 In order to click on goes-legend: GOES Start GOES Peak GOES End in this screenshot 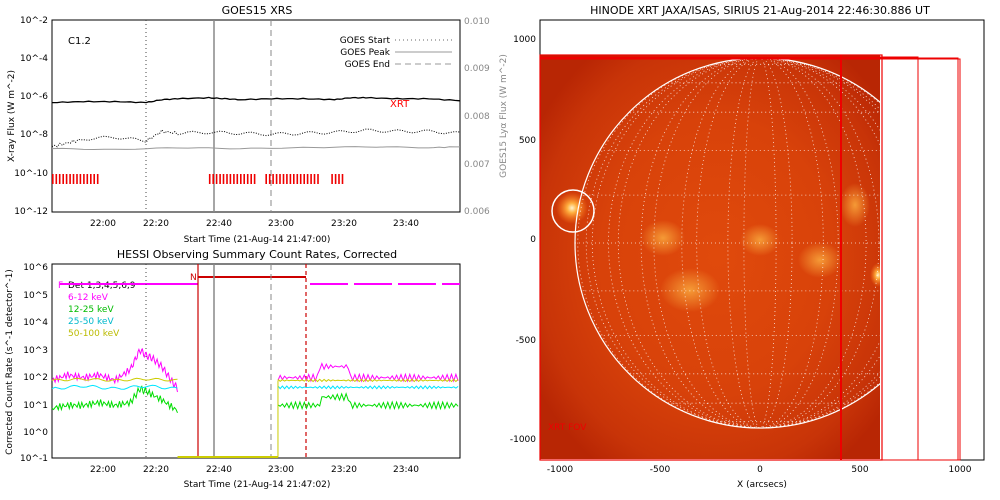, I will do `click(396, 53)`.